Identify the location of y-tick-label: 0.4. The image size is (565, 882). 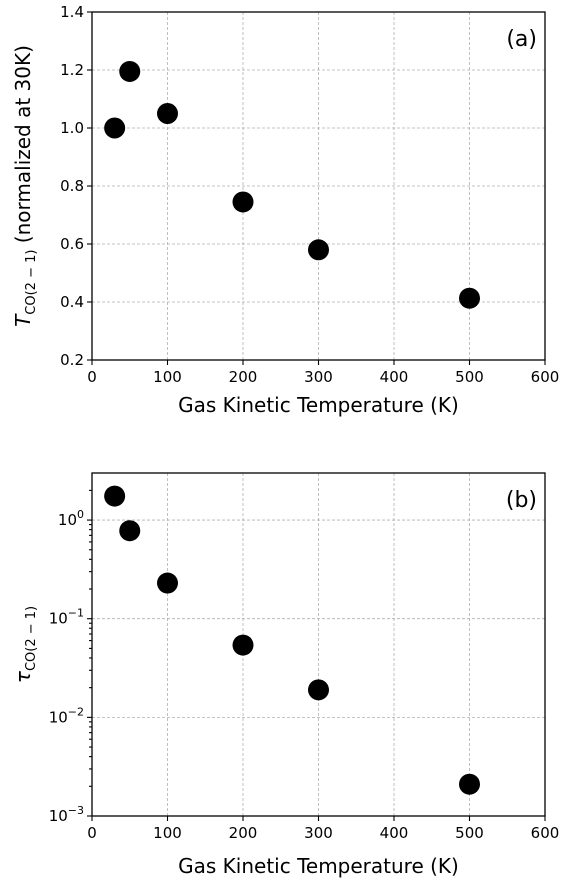
(72, 302).